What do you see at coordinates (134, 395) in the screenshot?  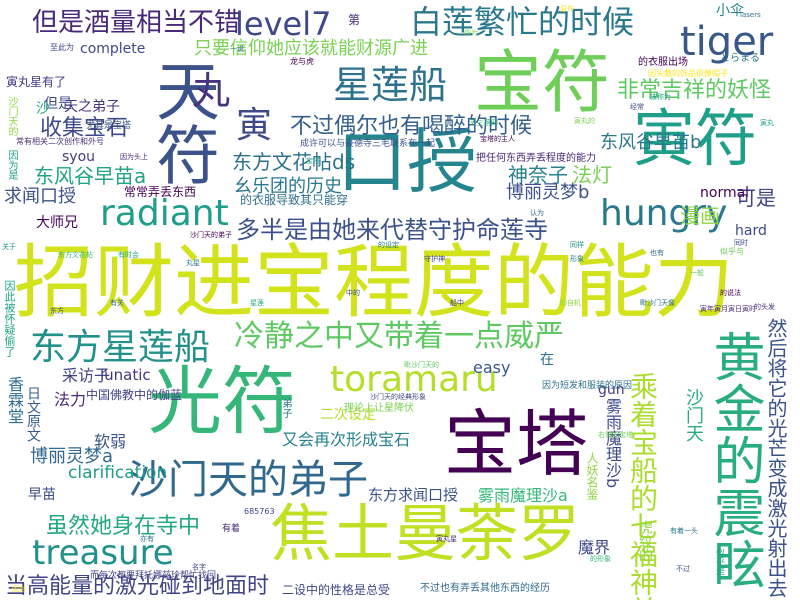 I see `word: 中国佛教中的伽蓝` at bounding box center [134, 395].